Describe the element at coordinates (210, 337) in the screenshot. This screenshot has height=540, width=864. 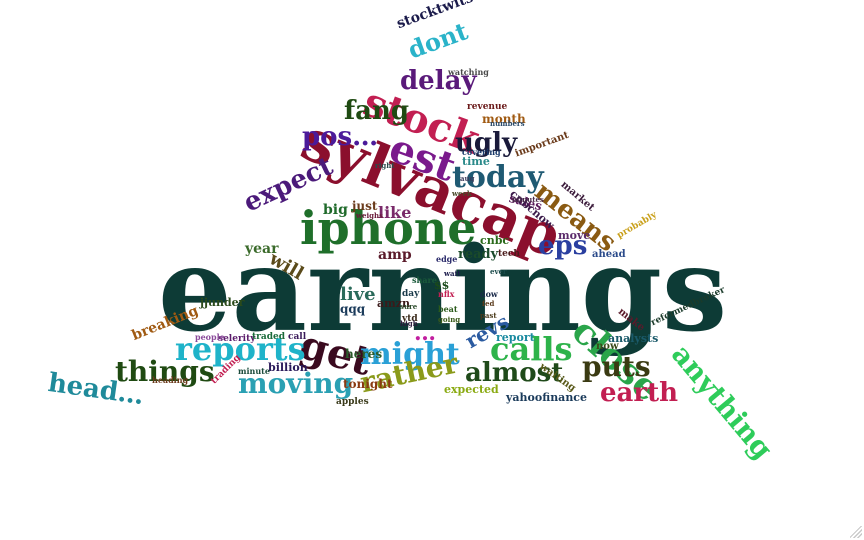
I see `word: people` at that location.